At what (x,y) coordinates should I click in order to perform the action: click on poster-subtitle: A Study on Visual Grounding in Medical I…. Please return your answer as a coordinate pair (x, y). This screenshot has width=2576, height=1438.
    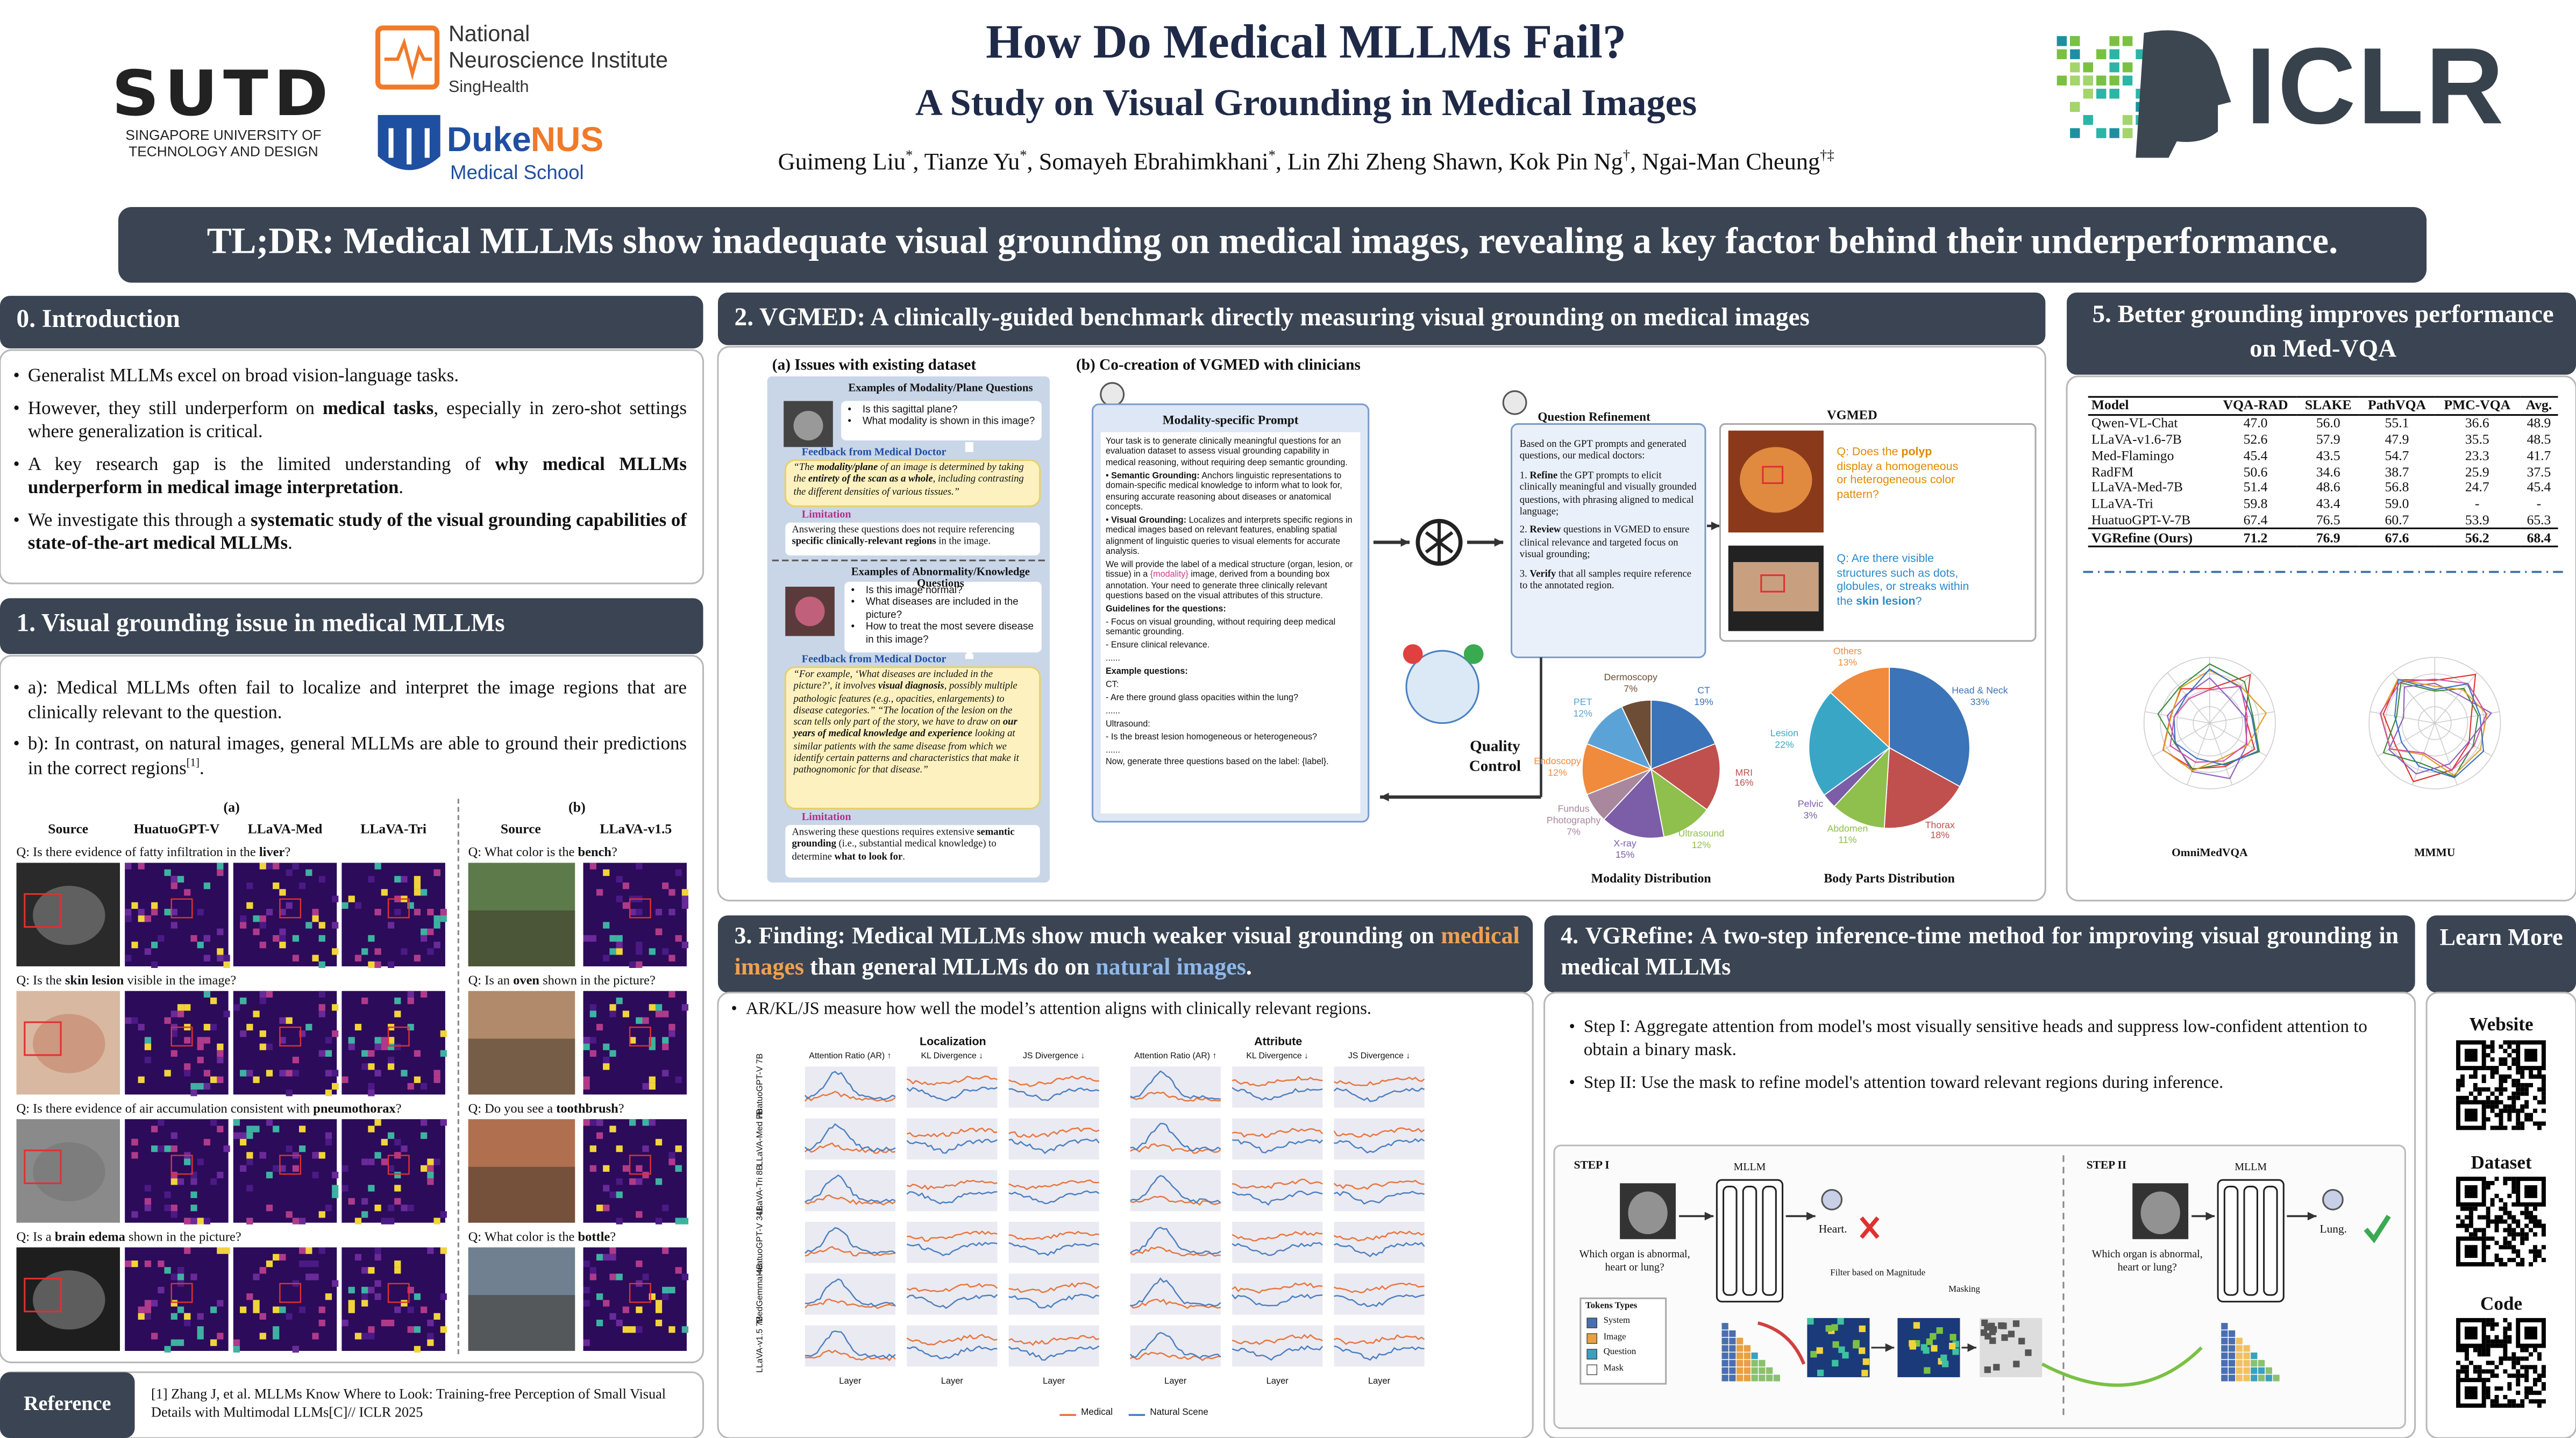
    Looking at the image, I should click on (1306, 103).